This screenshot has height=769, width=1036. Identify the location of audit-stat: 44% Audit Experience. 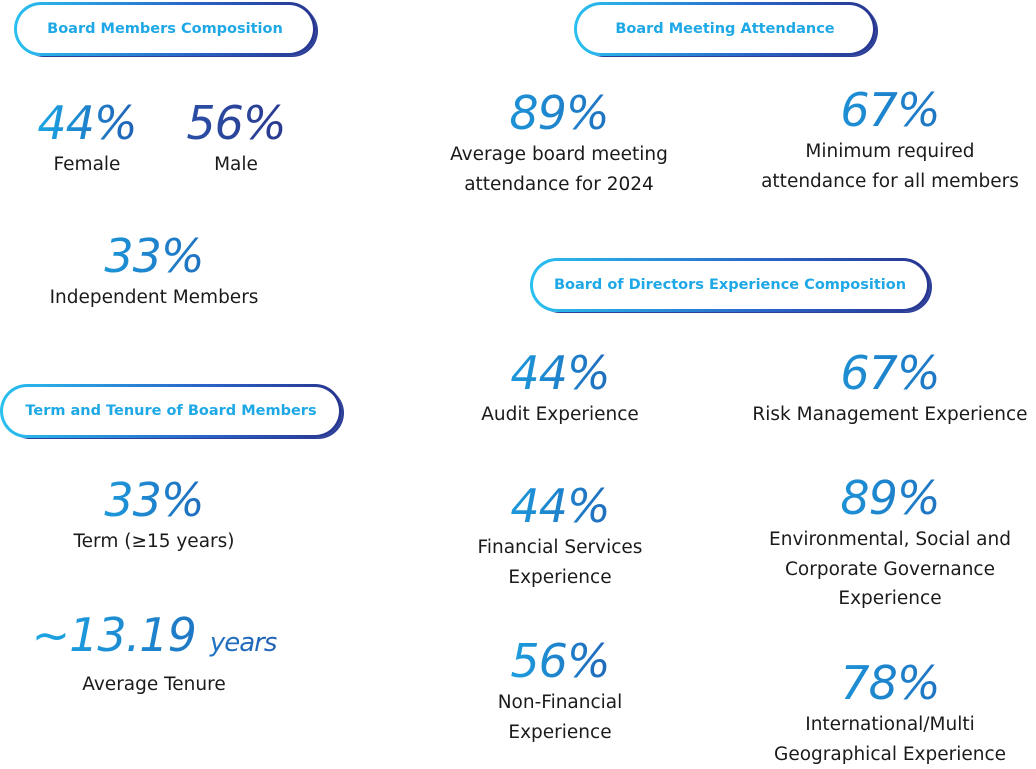
(560, 390).